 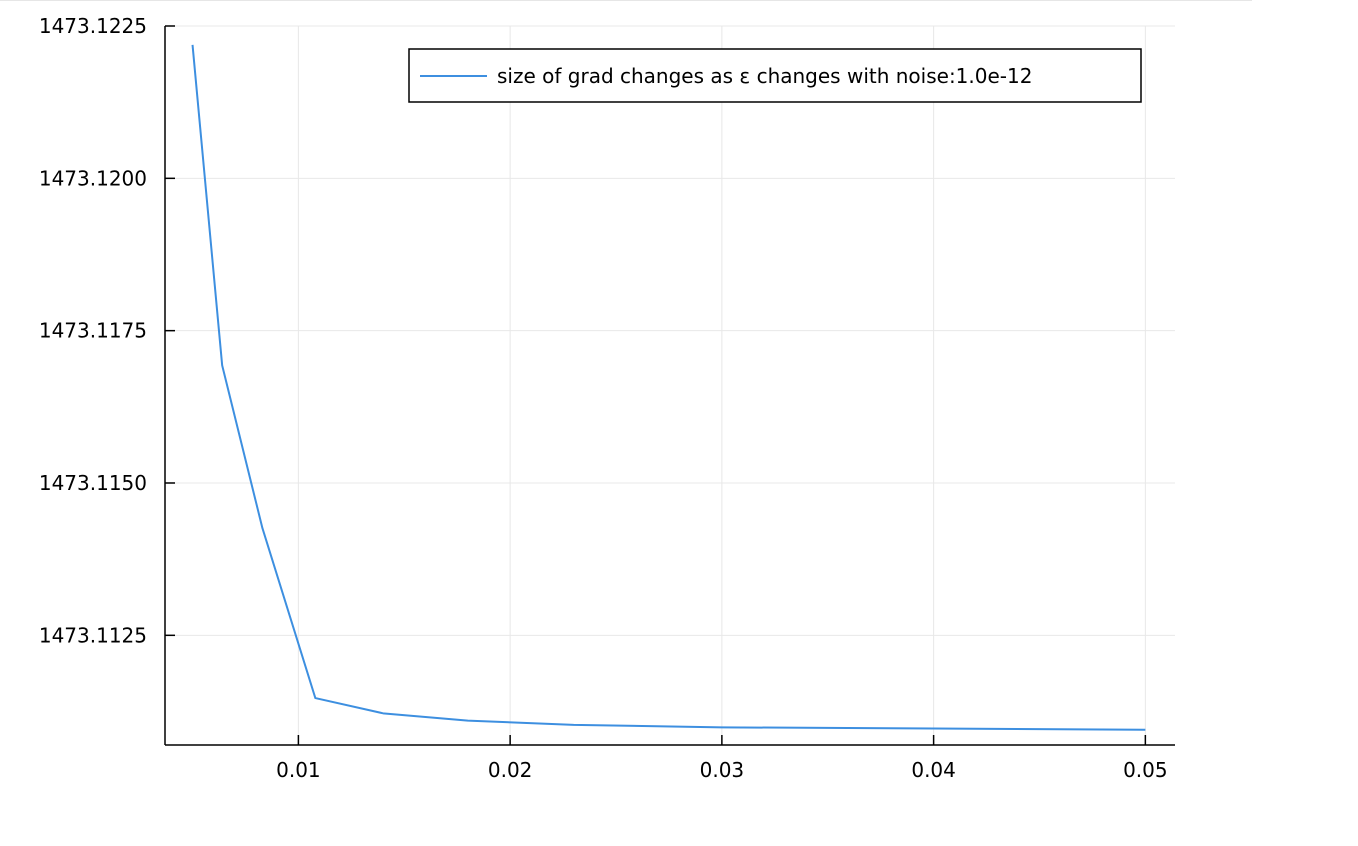 What do you see at coordinates (298, 770) in the screenshot?
I see `x-tick-label: 0.01` at bounding box center [298, 770].